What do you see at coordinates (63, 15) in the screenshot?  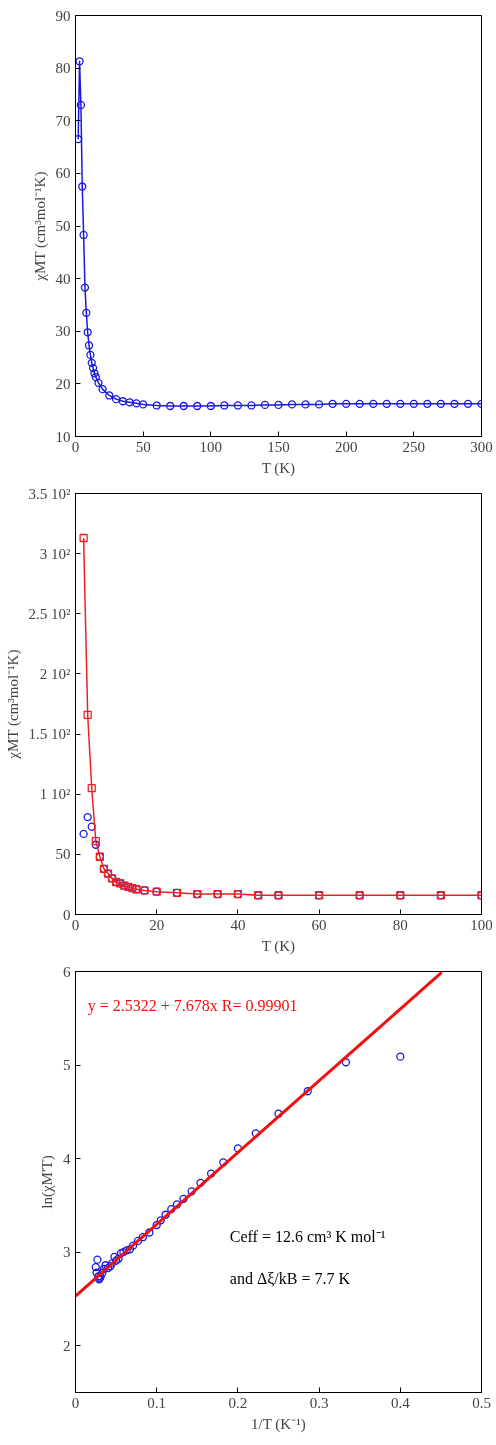 I see `y-tick-label: 90` at bounding box center [63, 15].